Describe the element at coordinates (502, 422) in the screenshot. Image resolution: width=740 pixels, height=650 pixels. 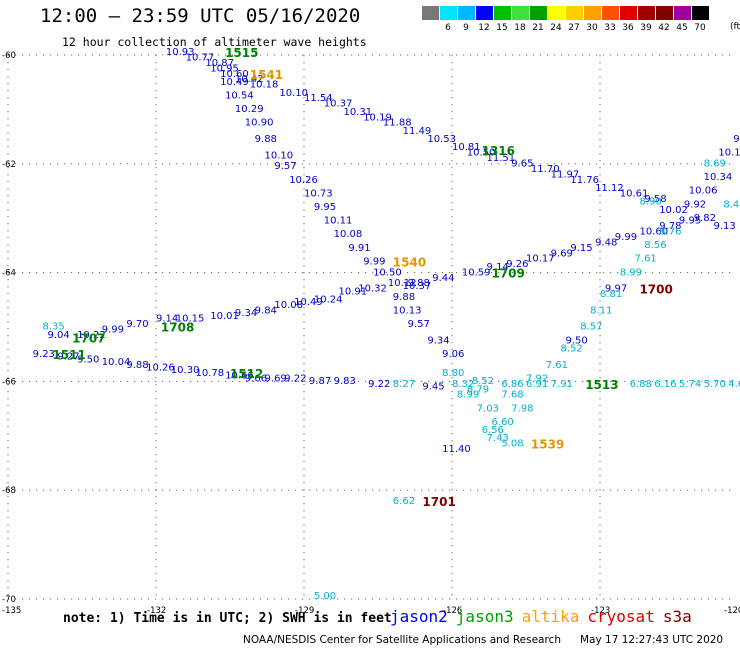
I see `wave-height-value: 6.60` at that location.